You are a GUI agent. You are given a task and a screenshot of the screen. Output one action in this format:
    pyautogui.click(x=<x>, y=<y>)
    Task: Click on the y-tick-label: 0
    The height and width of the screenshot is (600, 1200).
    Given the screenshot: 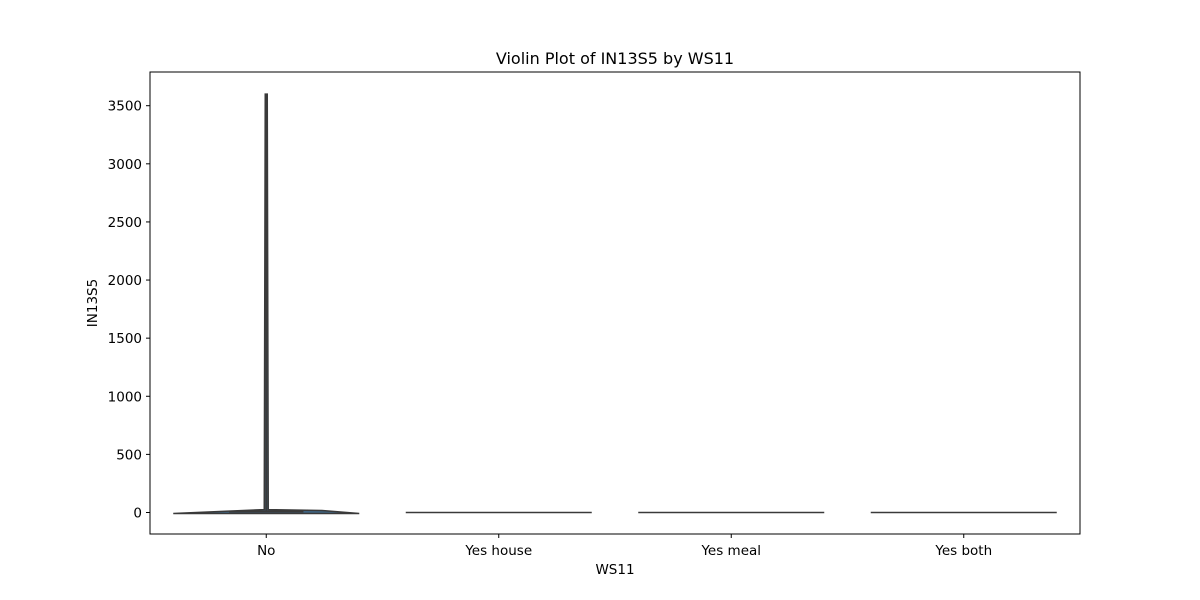 What is the action you would take?
    pyautogui.click(x=137, y=513)
    